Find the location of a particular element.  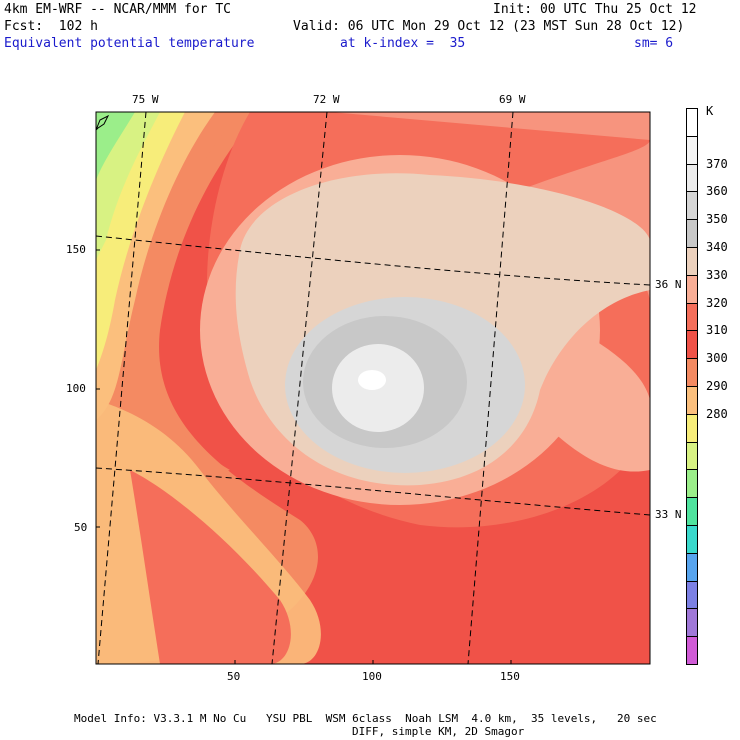

lon-label-69w: 69 W is located at coordinates (512, 99).